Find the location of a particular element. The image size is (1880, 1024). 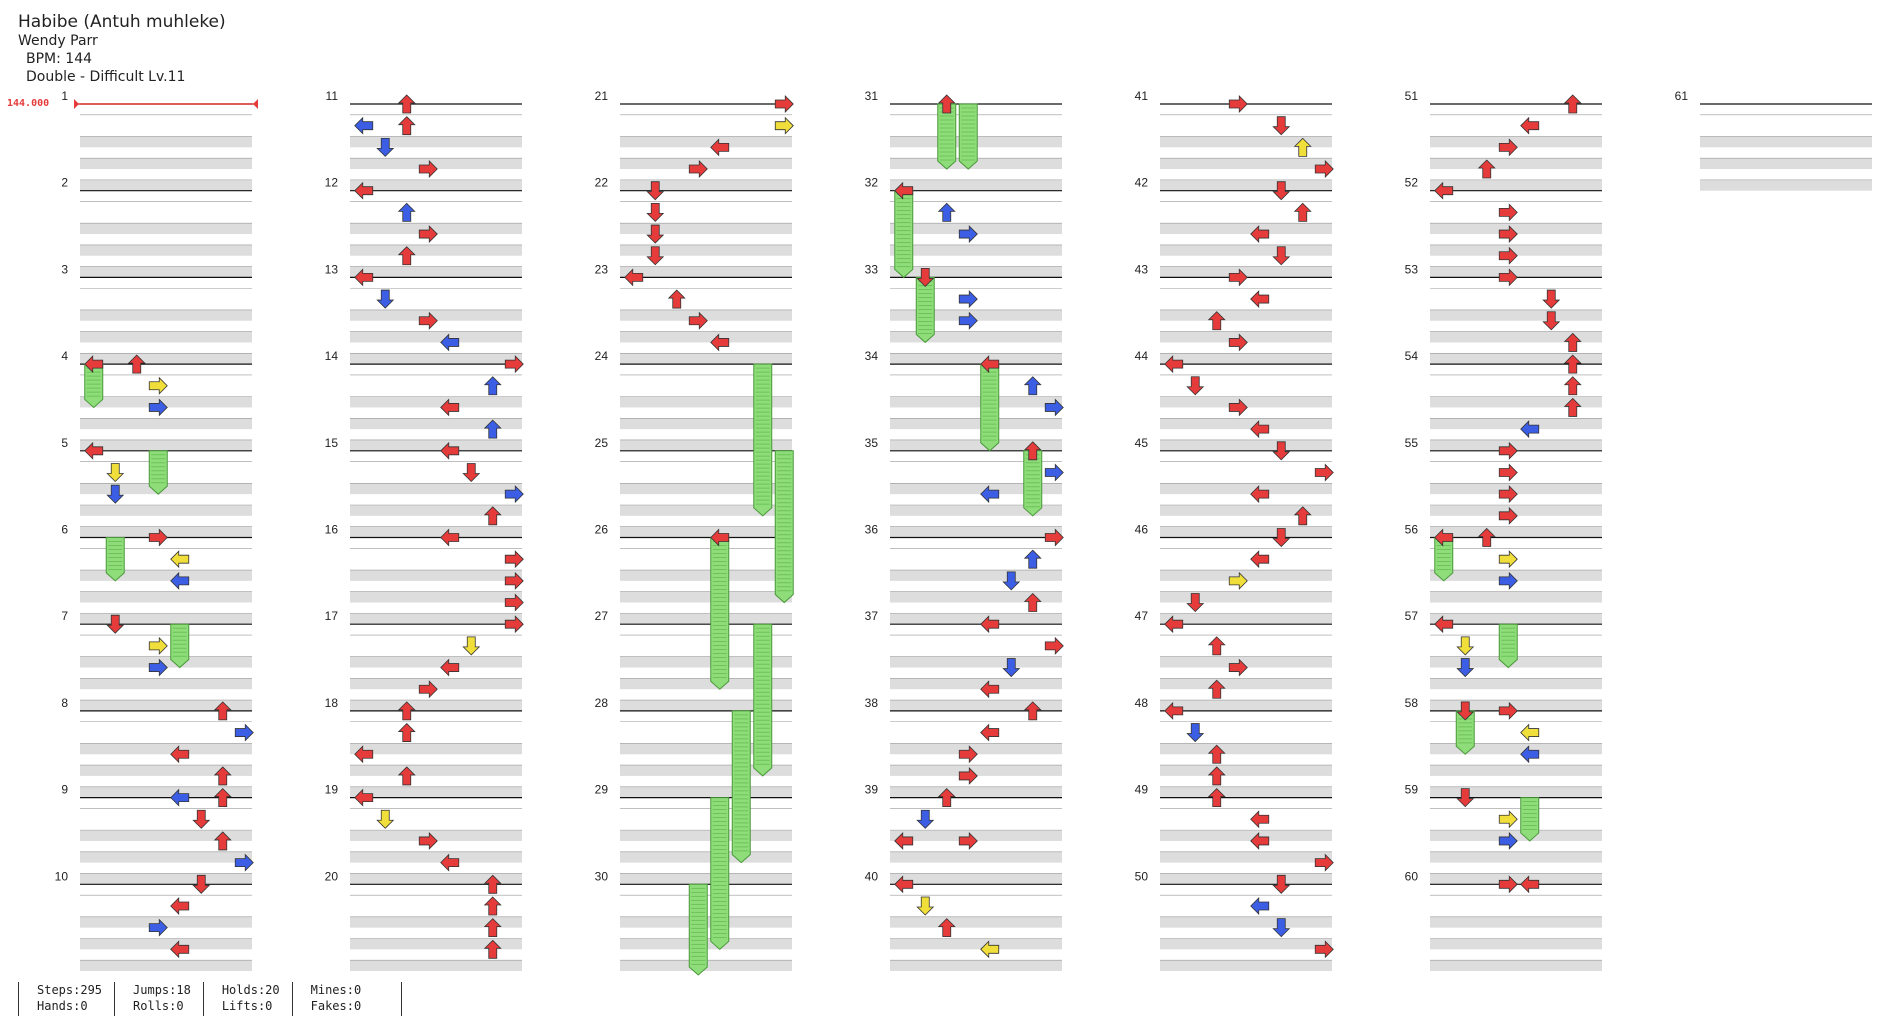

measure-number: 33 is located at coordinates (872, 269).